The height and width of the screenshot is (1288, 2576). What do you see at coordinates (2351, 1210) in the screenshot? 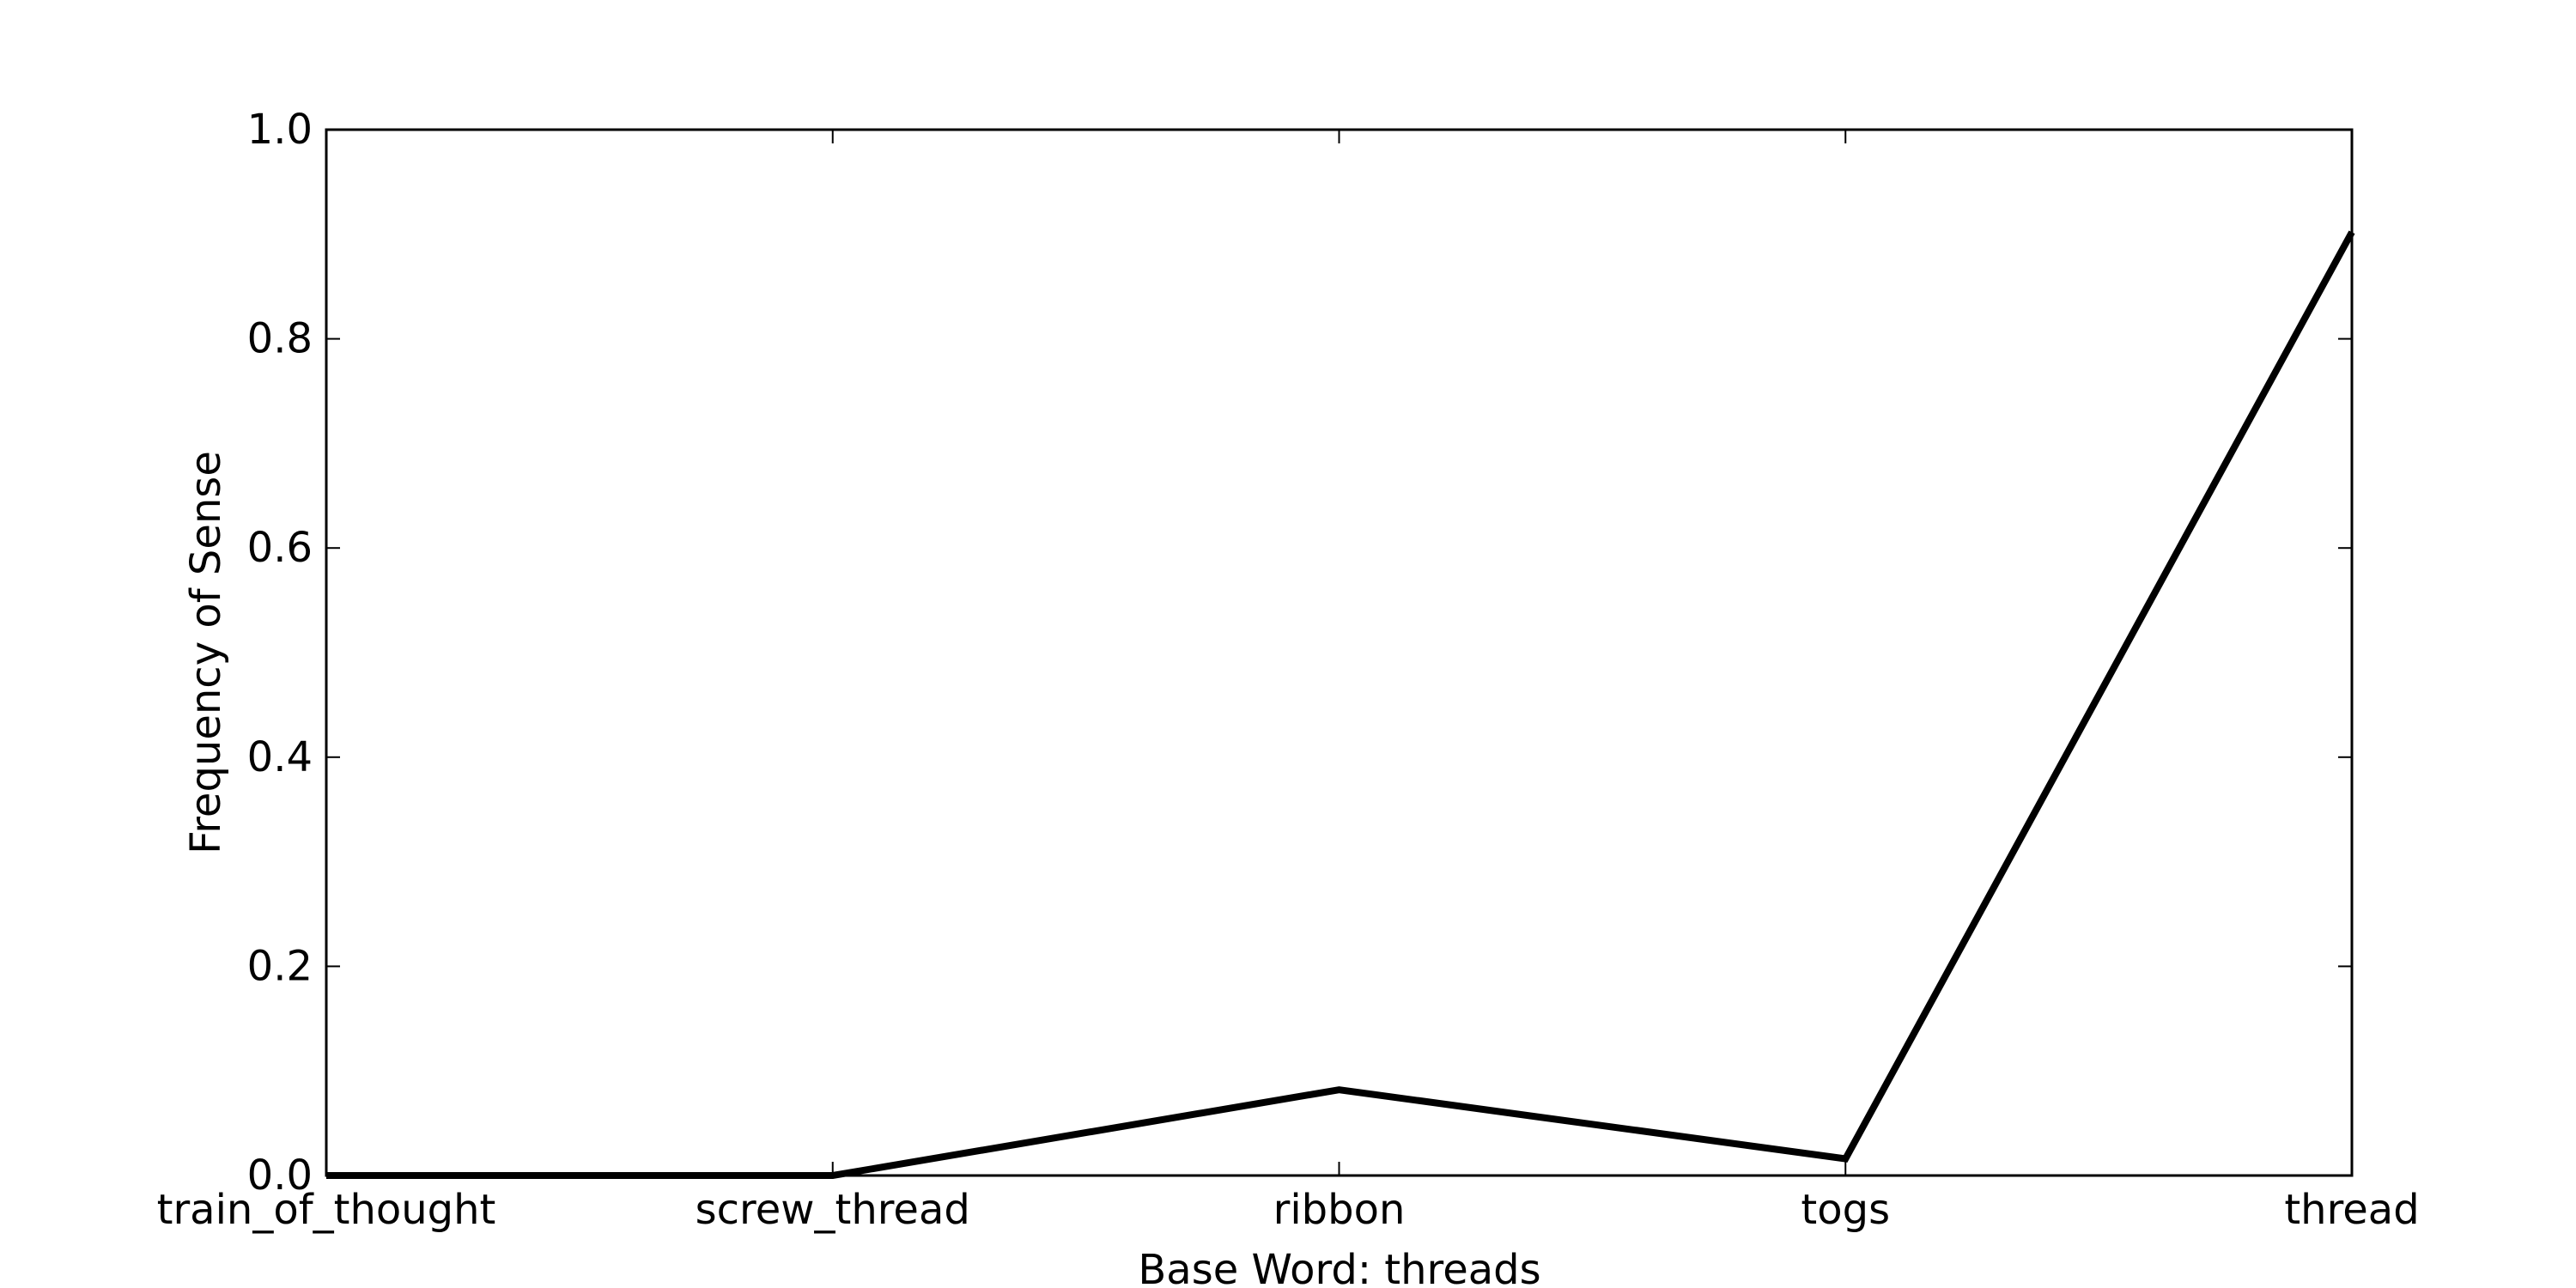
I see `x-tick-label: thread` at bounding box center [2351, 1210].